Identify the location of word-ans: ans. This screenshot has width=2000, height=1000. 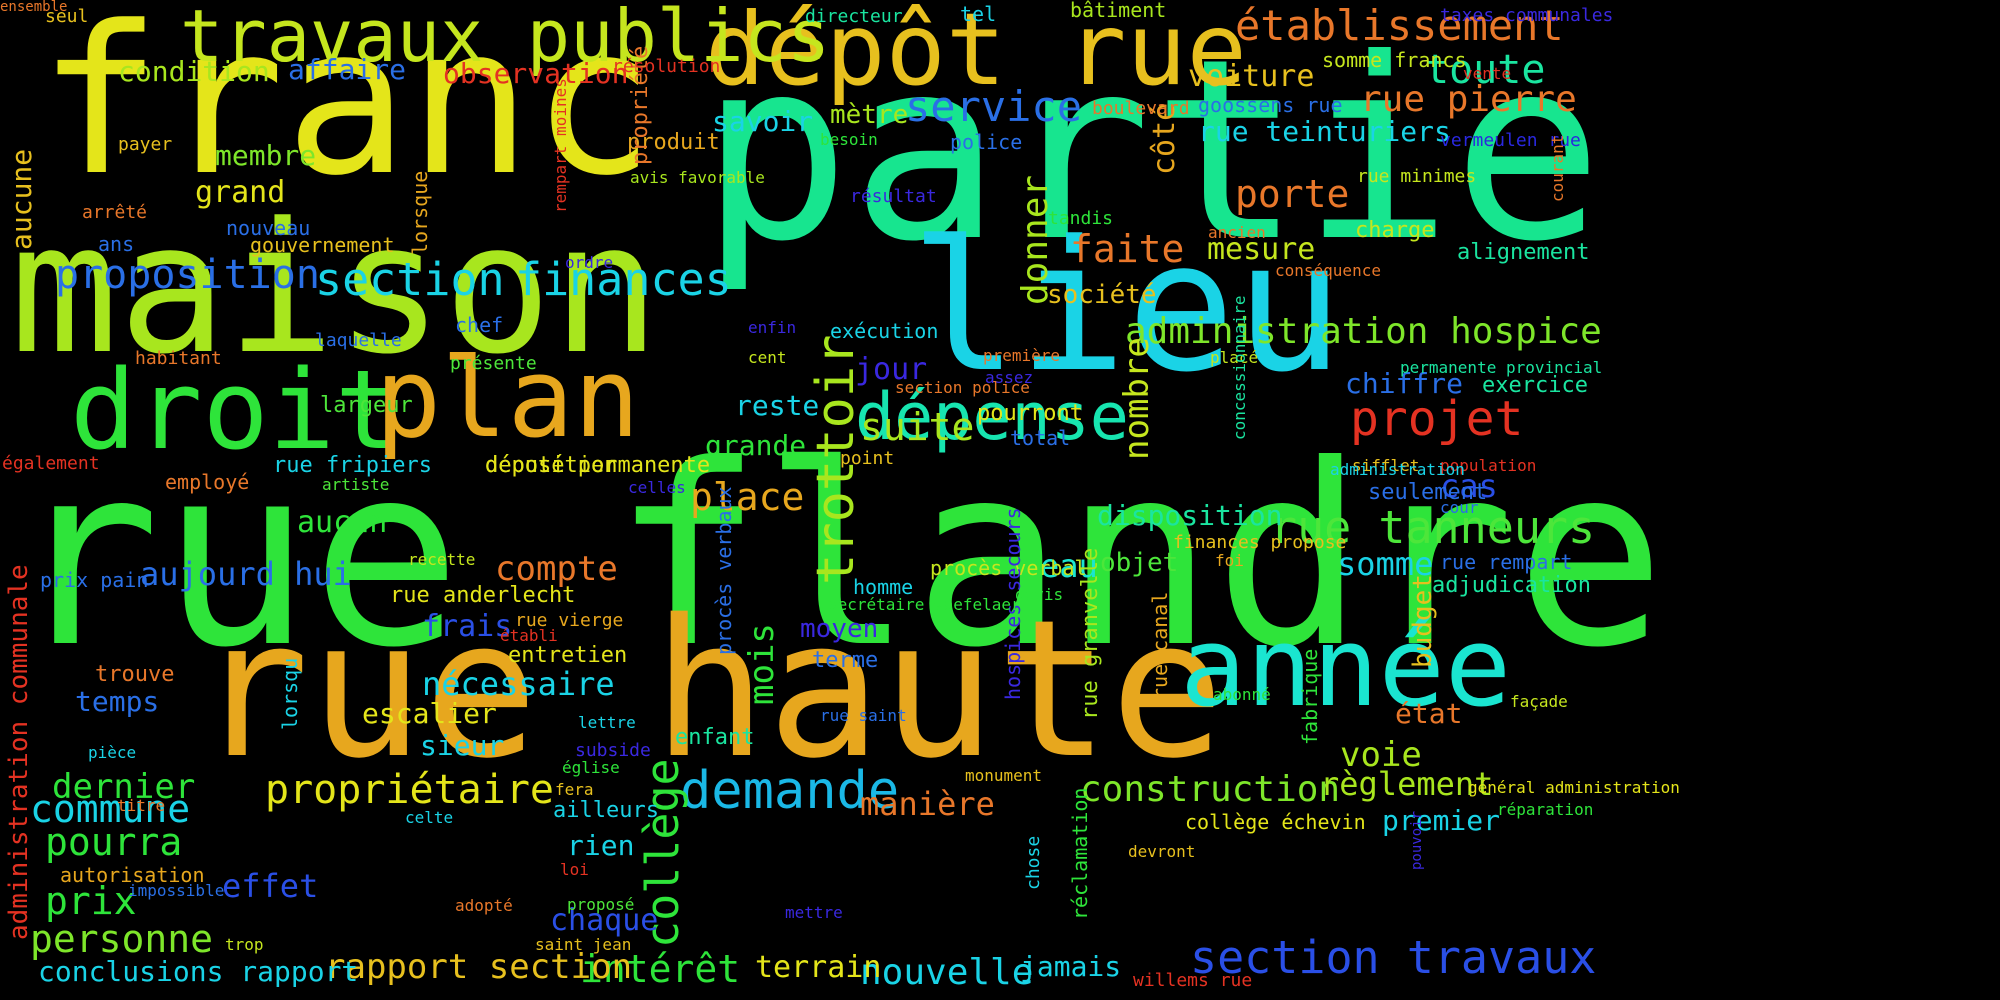
(116, 244).